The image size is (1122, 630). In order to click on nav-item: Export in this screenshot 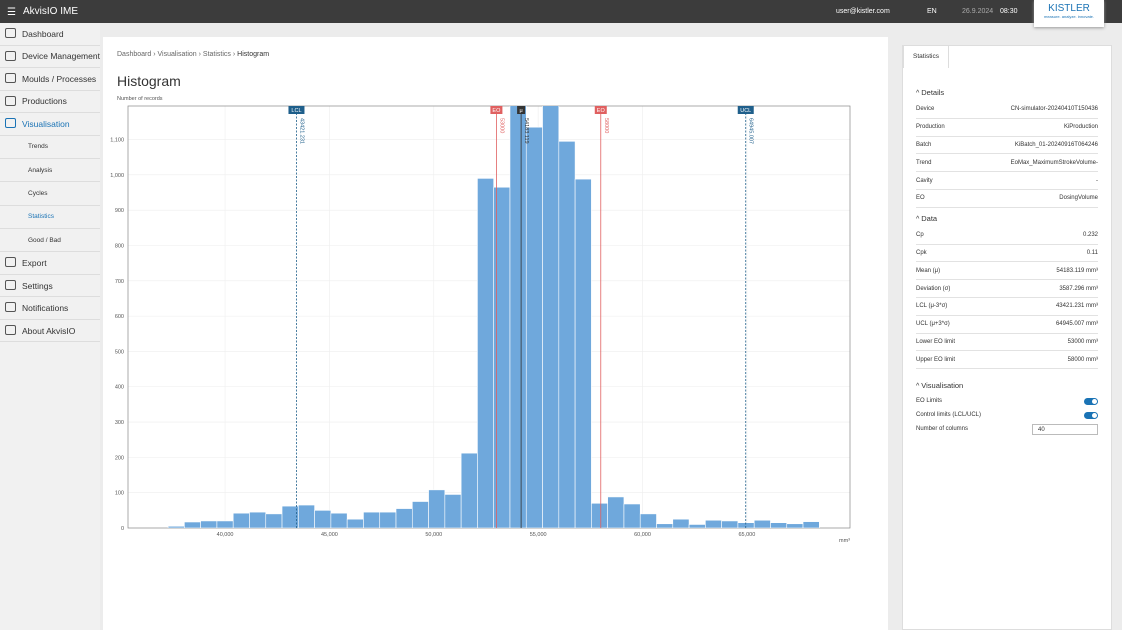, I will do `click(50, 263)`.